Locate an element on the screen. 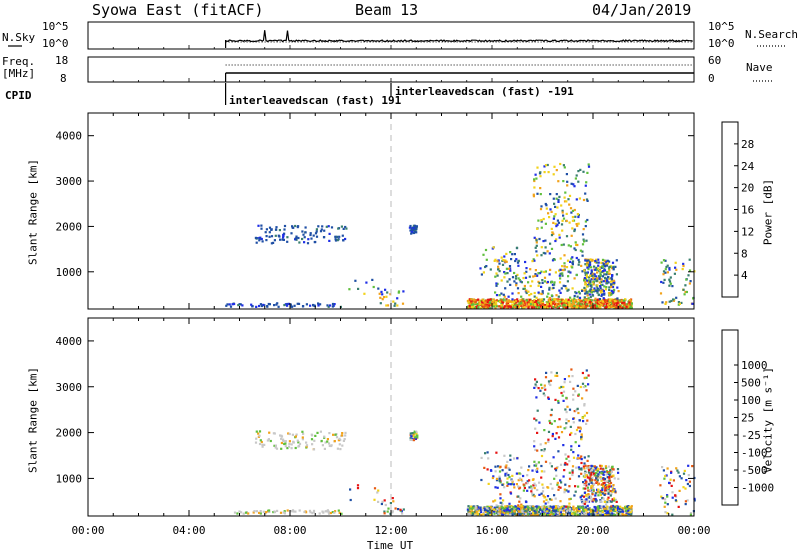  nsky-tick-high: 10^5 is located at coordinates (55, 26).